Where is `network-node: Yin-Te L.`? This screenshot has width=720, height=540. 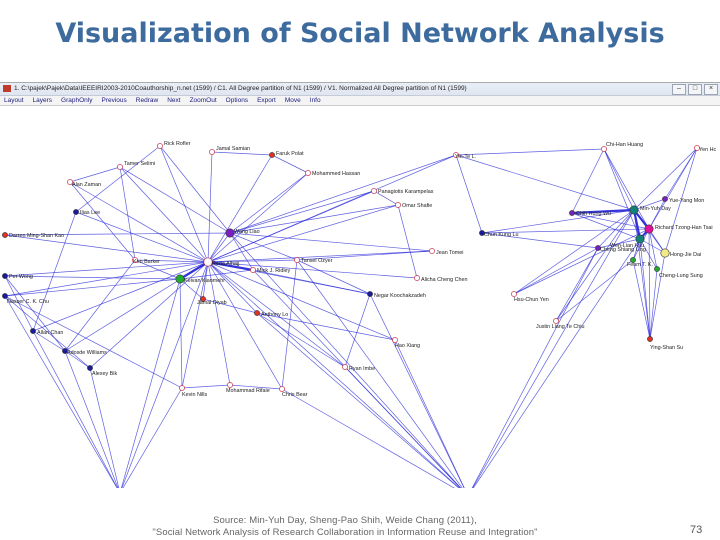
network-node: Yin-Te L. is located at coordinates (464, 156).